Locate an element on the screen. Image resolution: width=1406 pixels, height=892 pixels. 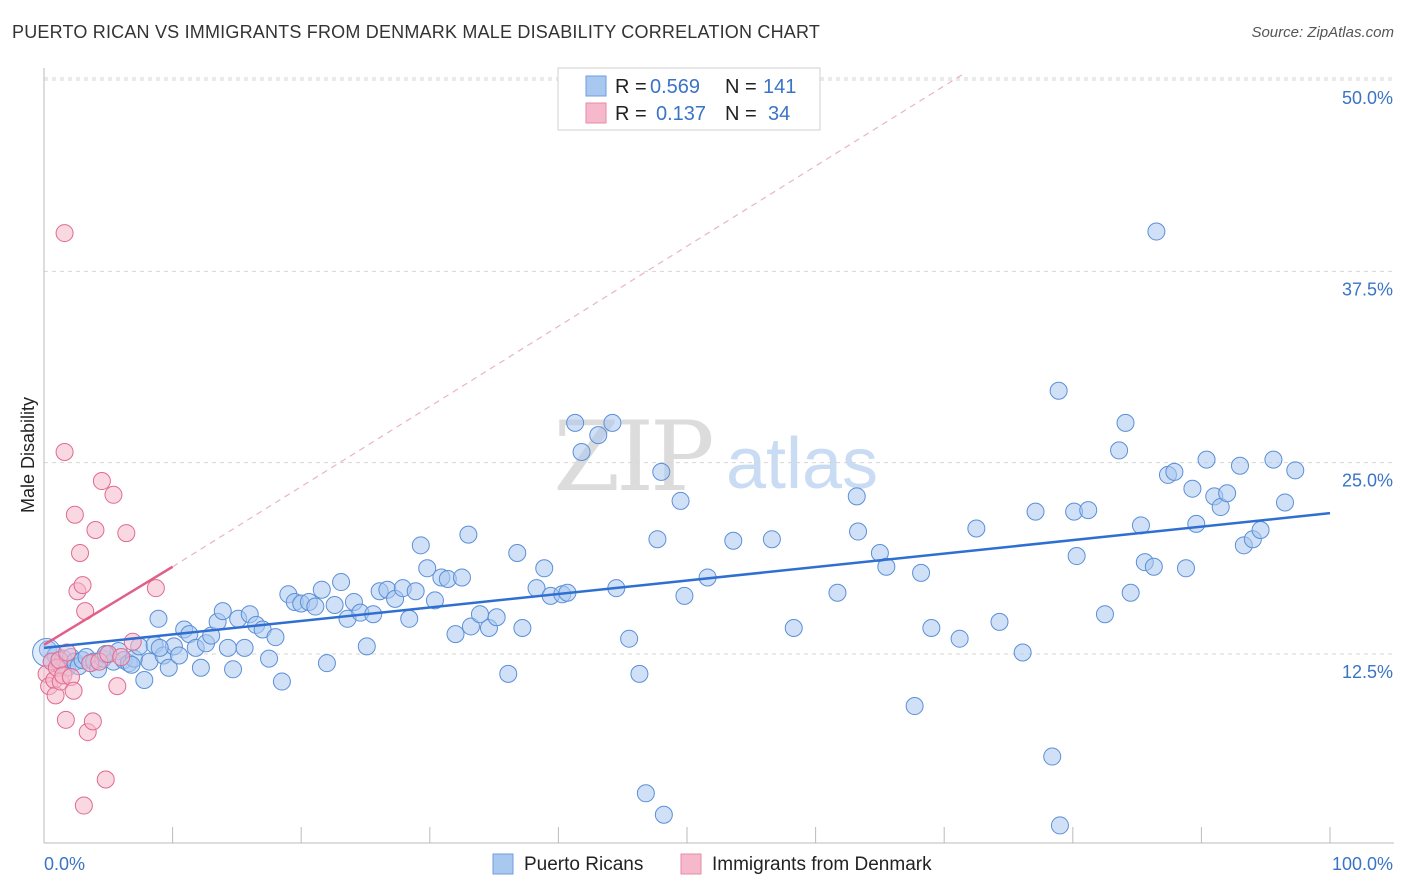
y-tick-label-0: 12.5% is located at coordinates (1367, 672).